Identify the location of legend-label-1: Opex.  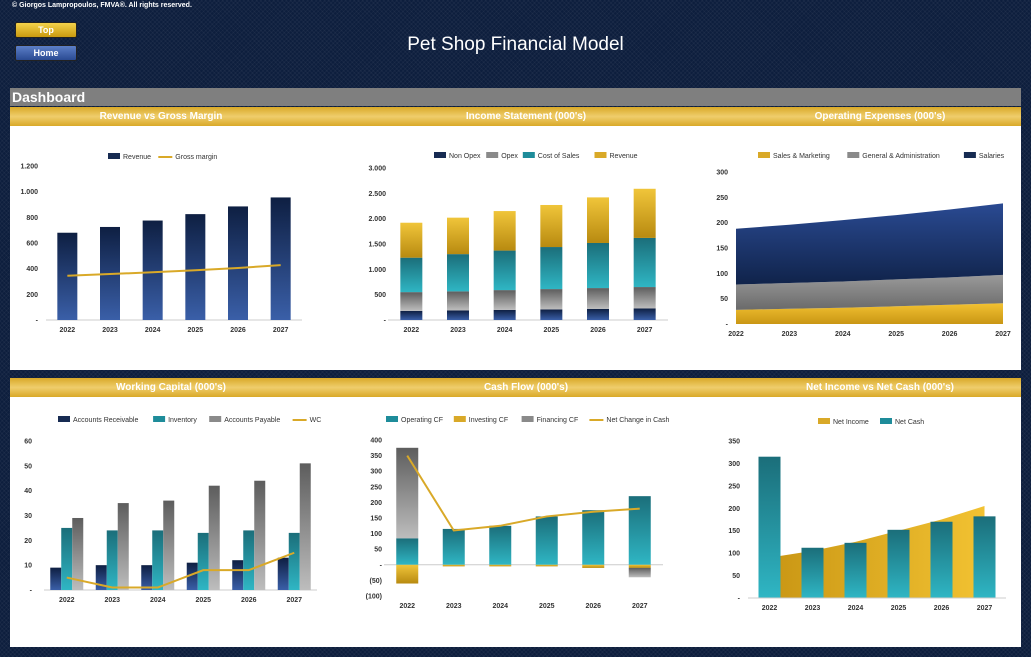
(509, 156).